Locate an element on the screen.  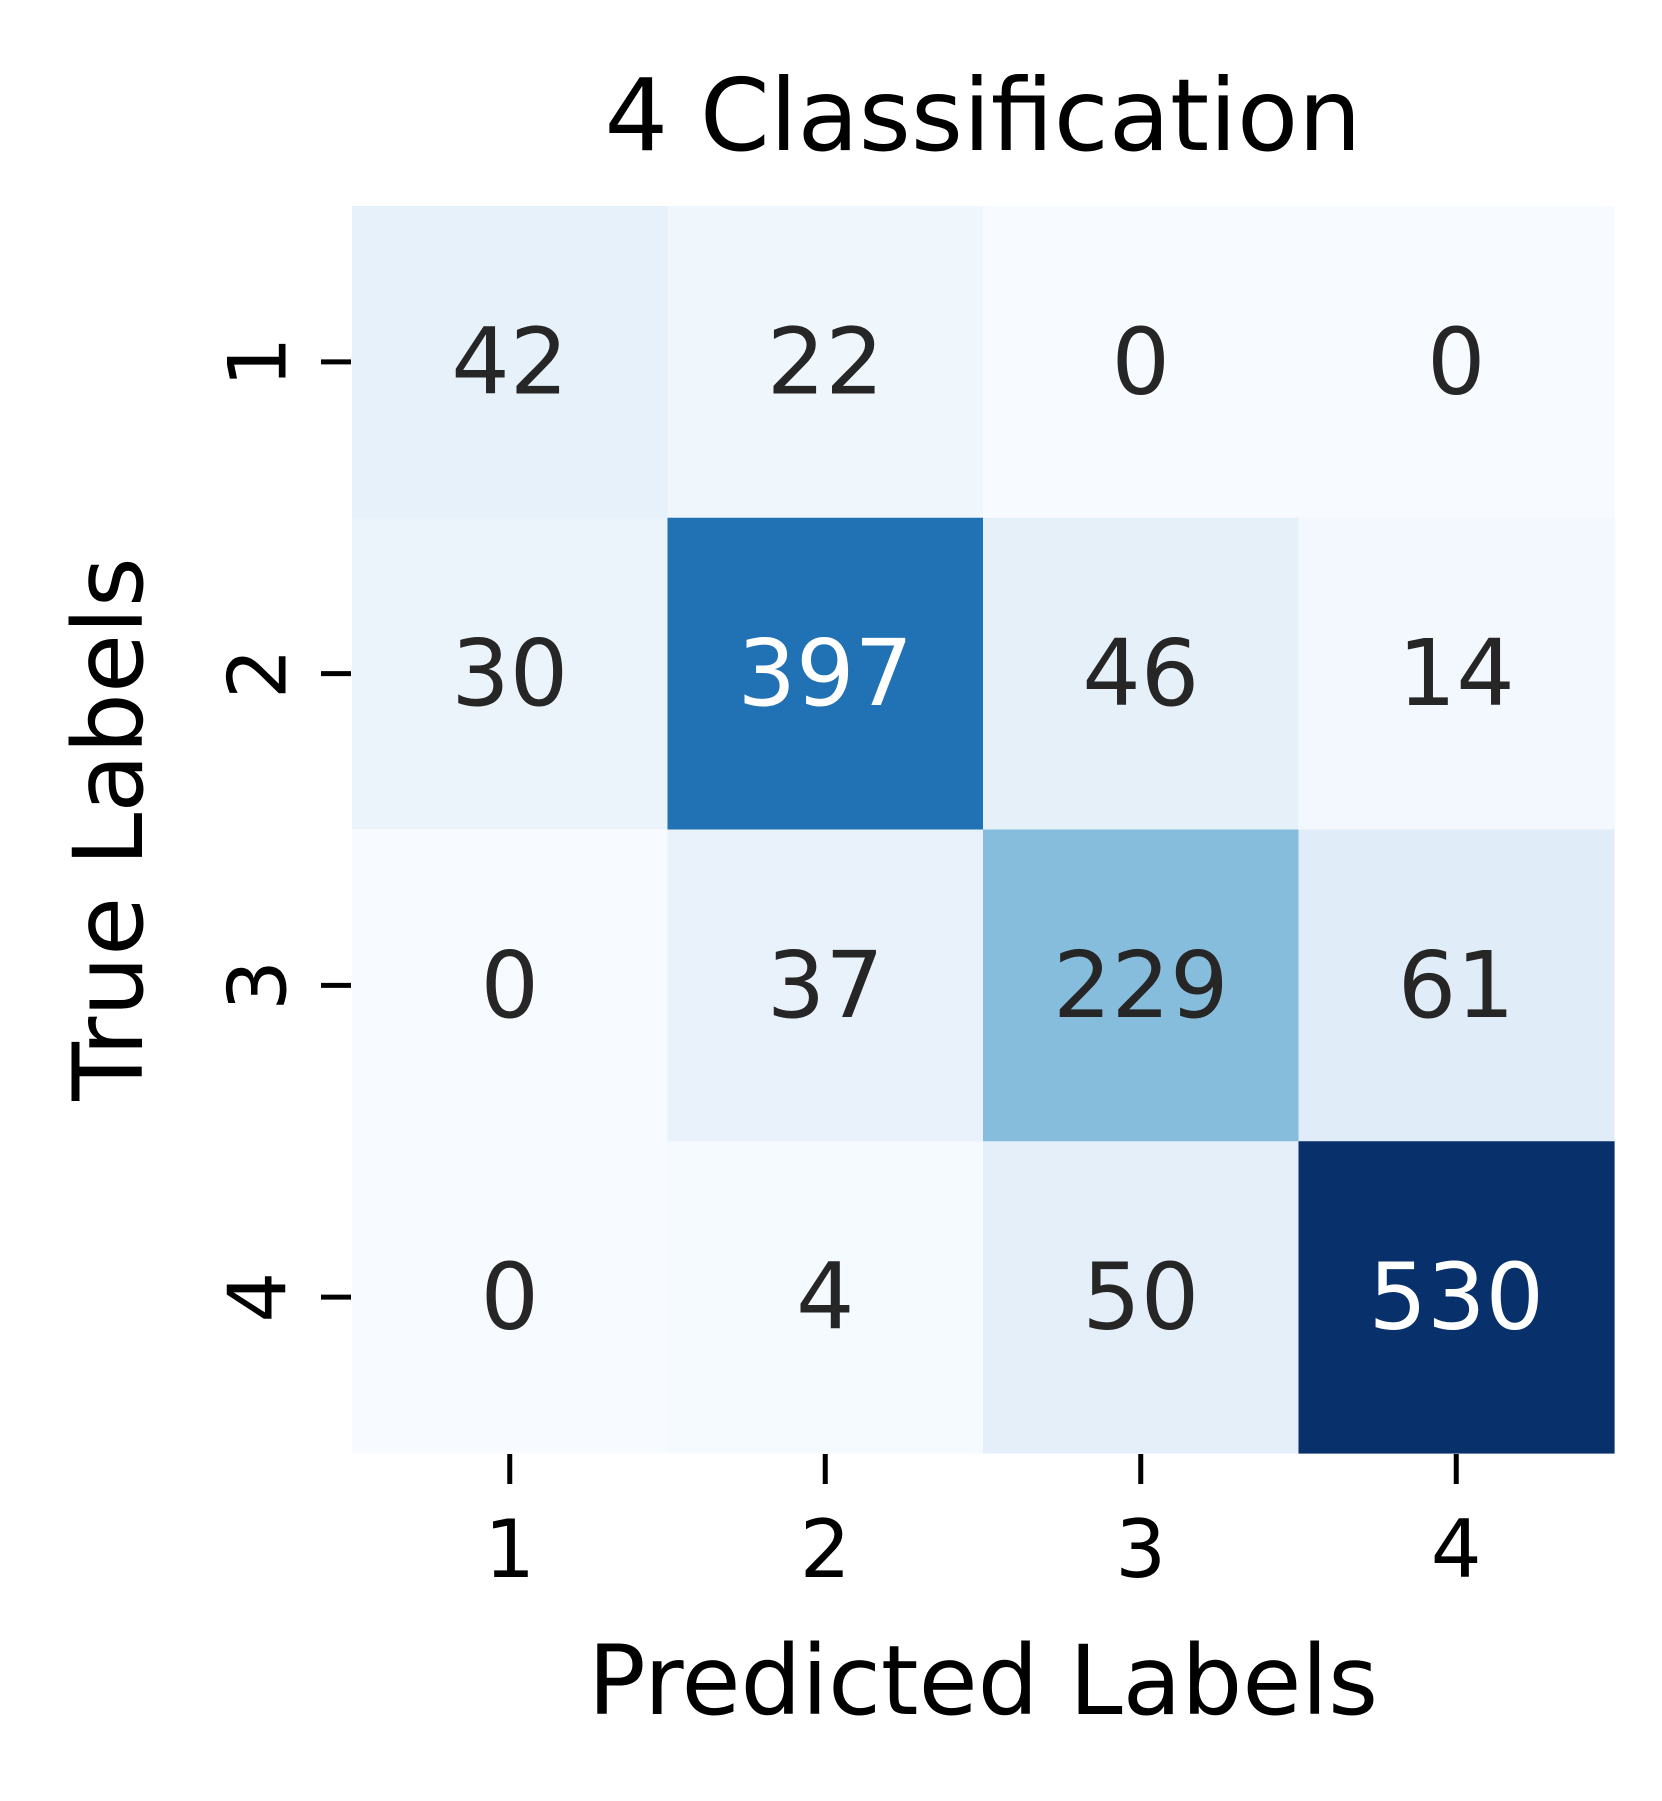
cell-value-r1-c2: 22 is located at coordinates (825, 361).